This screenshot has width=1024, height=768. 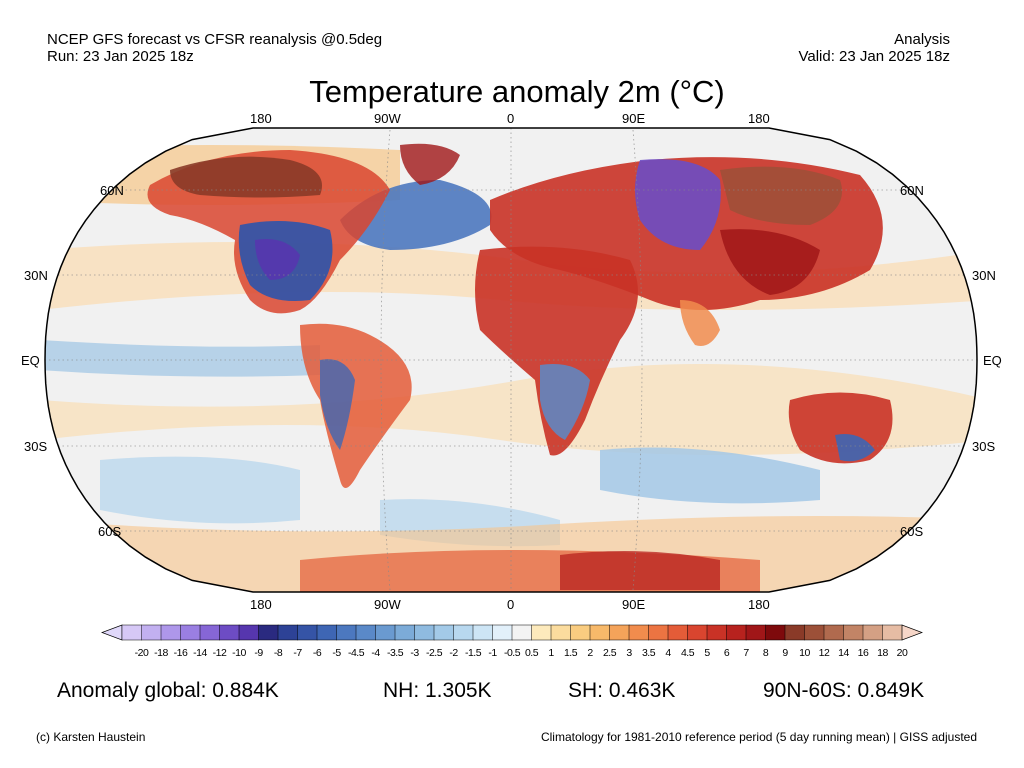 I want to click on colorbar-tick-label: -12, so click(x=219, y=653).